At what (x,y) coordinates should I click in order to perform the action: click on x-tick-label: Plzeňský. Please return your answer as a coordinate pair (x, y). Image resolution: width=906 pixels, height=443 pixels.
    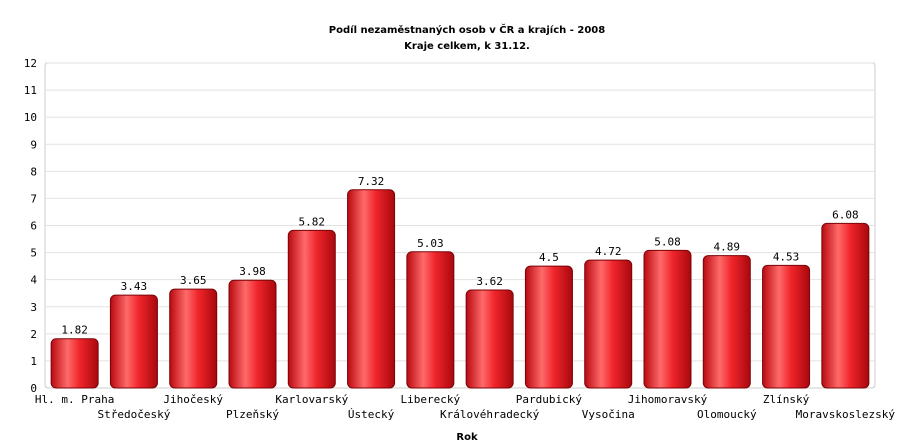
    Looking at the image, I should click on (252, 414).